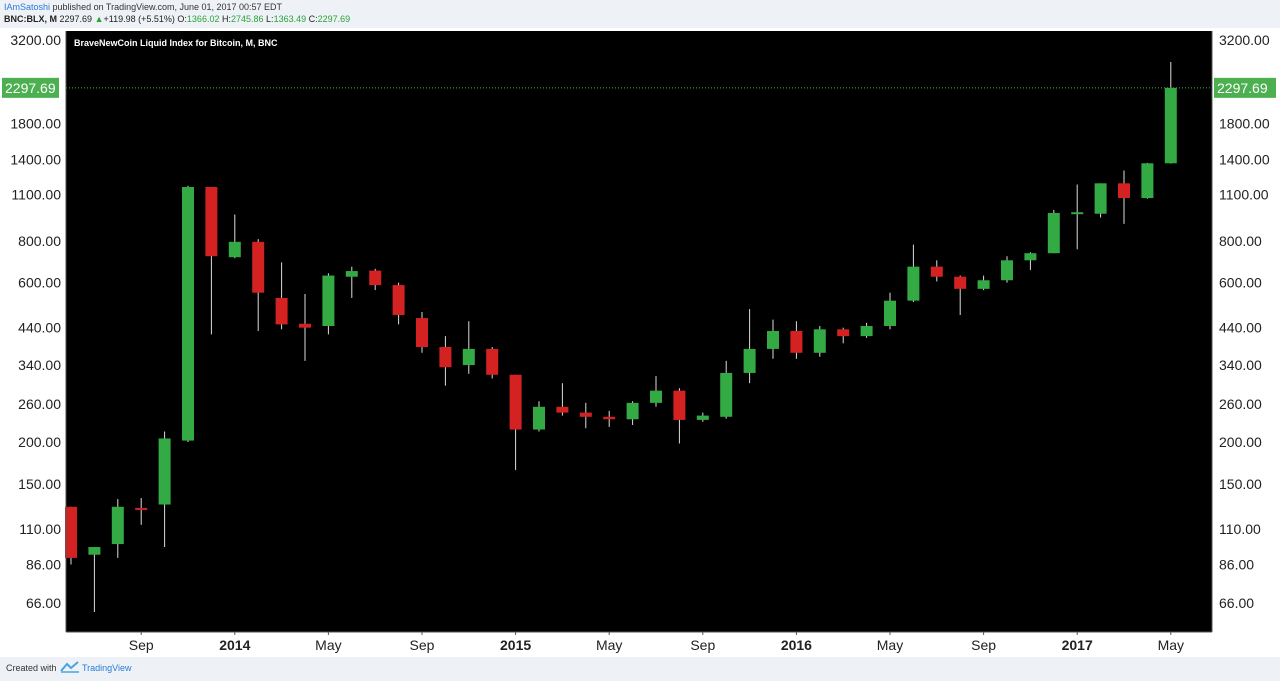 Image resolution: width=1280 pixels, height=681 pixels. What do you see at coordinates (39, 484) in the screenshot?
I see `y-tick-label-left: 150.00` at bounding box center [39, 484].